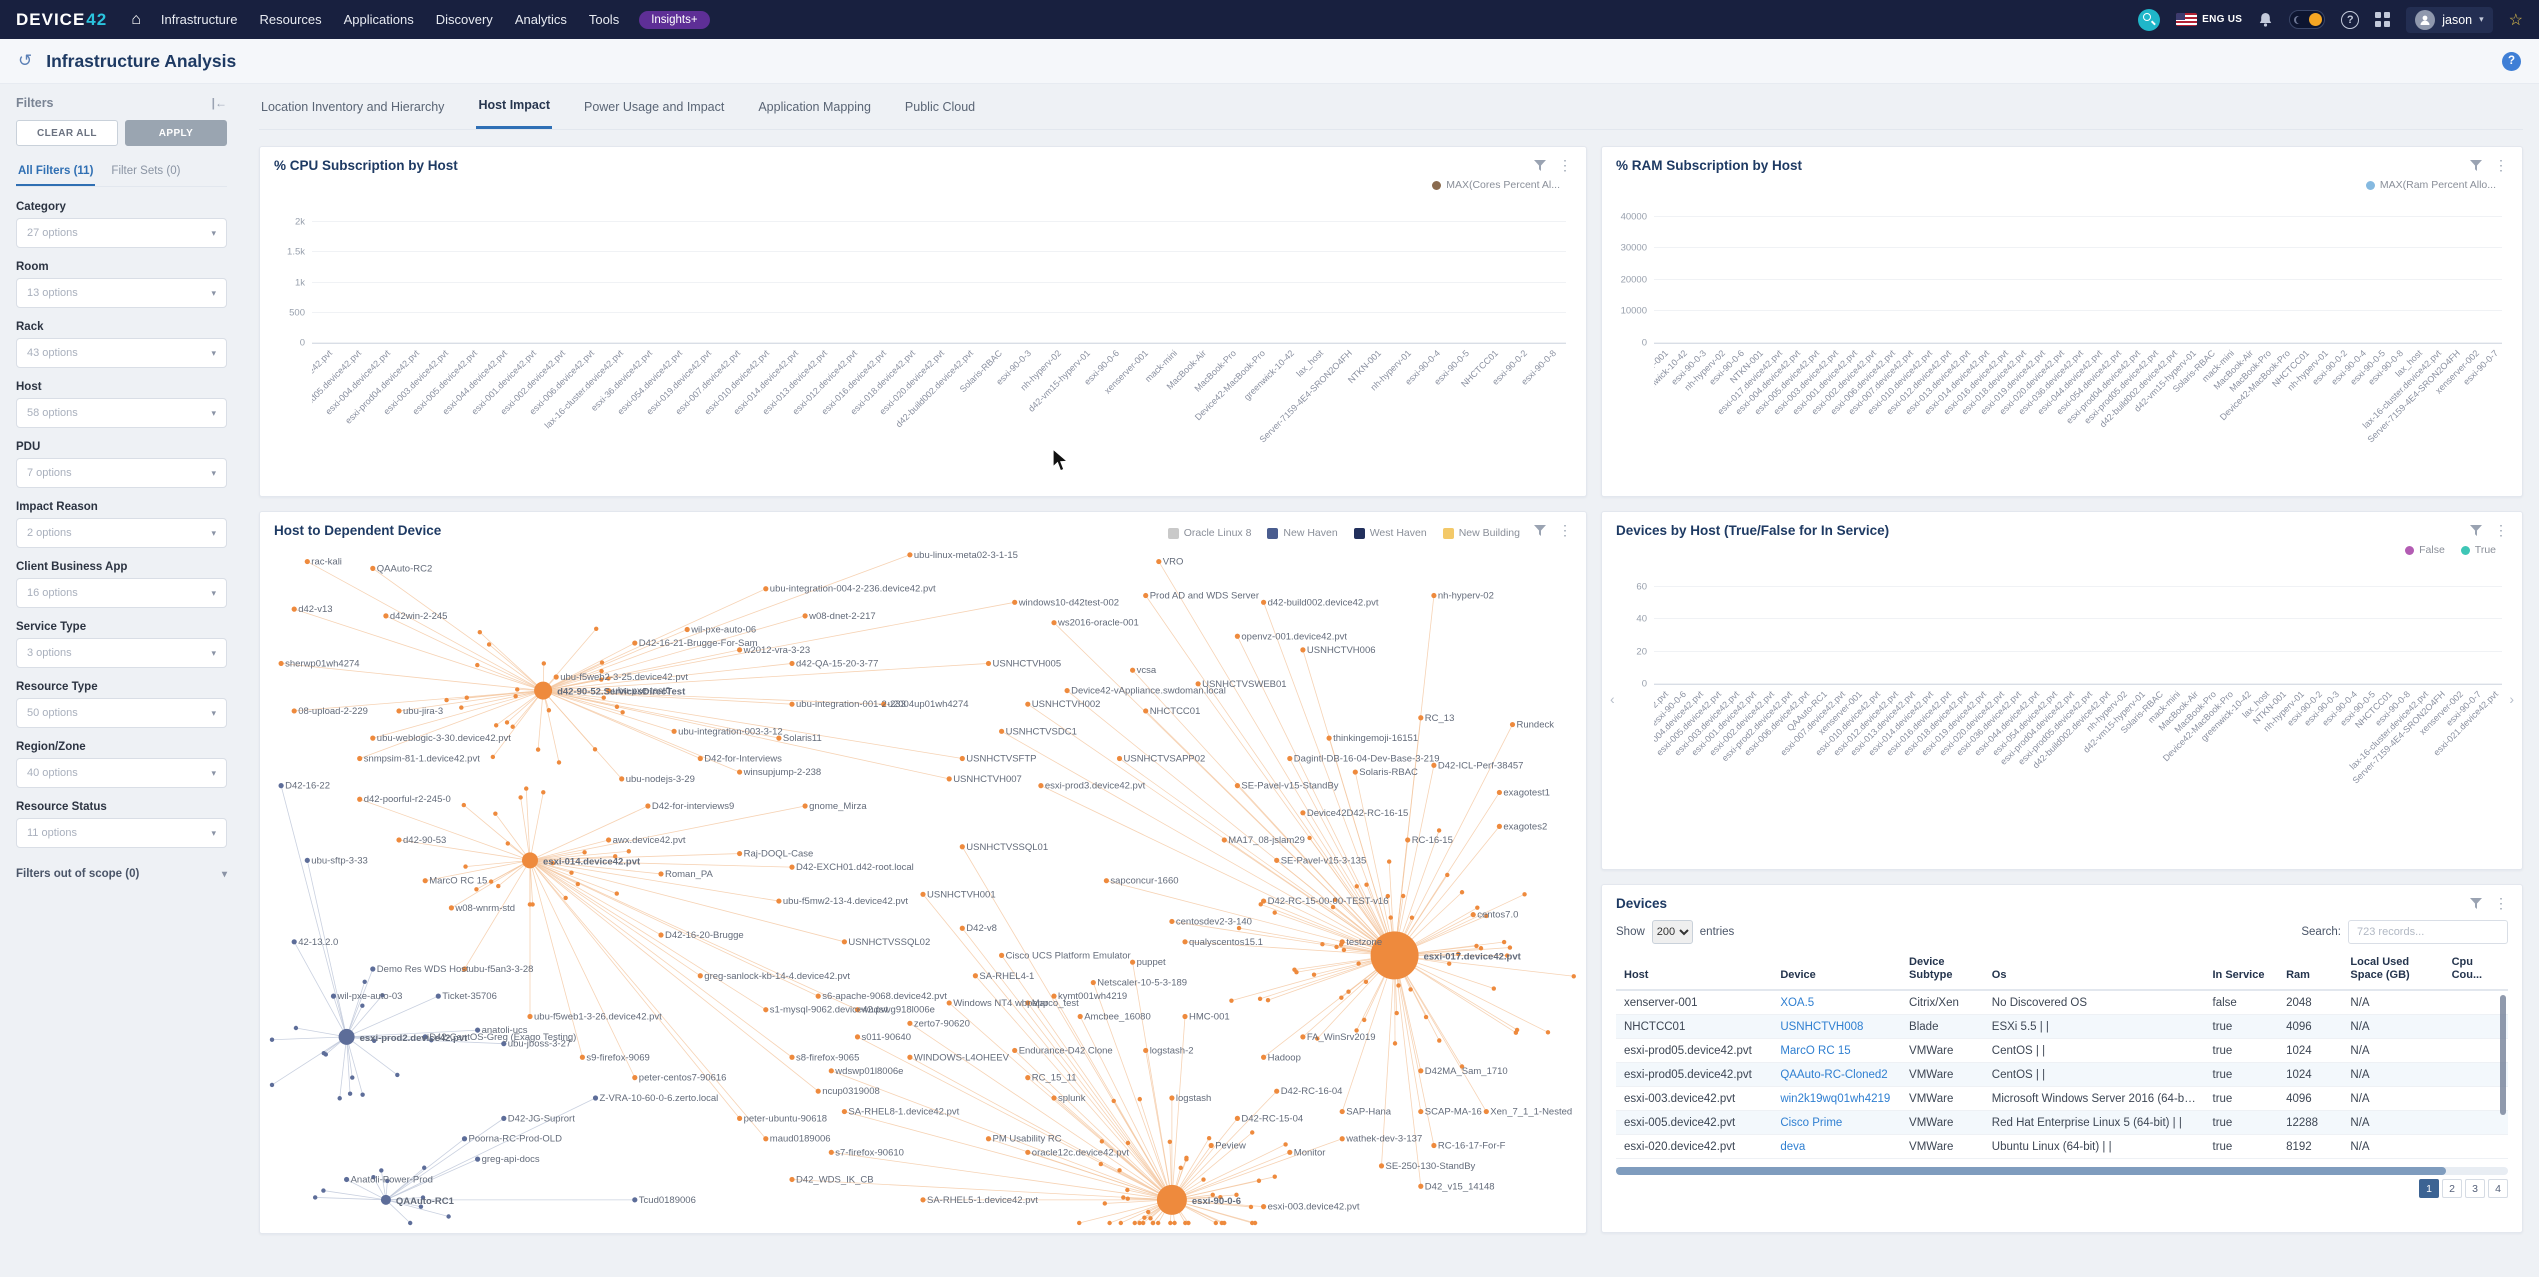 The image size is (2539, 1277). Describe the element at coordinates (1834, 1074) in the screenshot. I see `device-link: QAAuto-RC-Cloned2` at that location.